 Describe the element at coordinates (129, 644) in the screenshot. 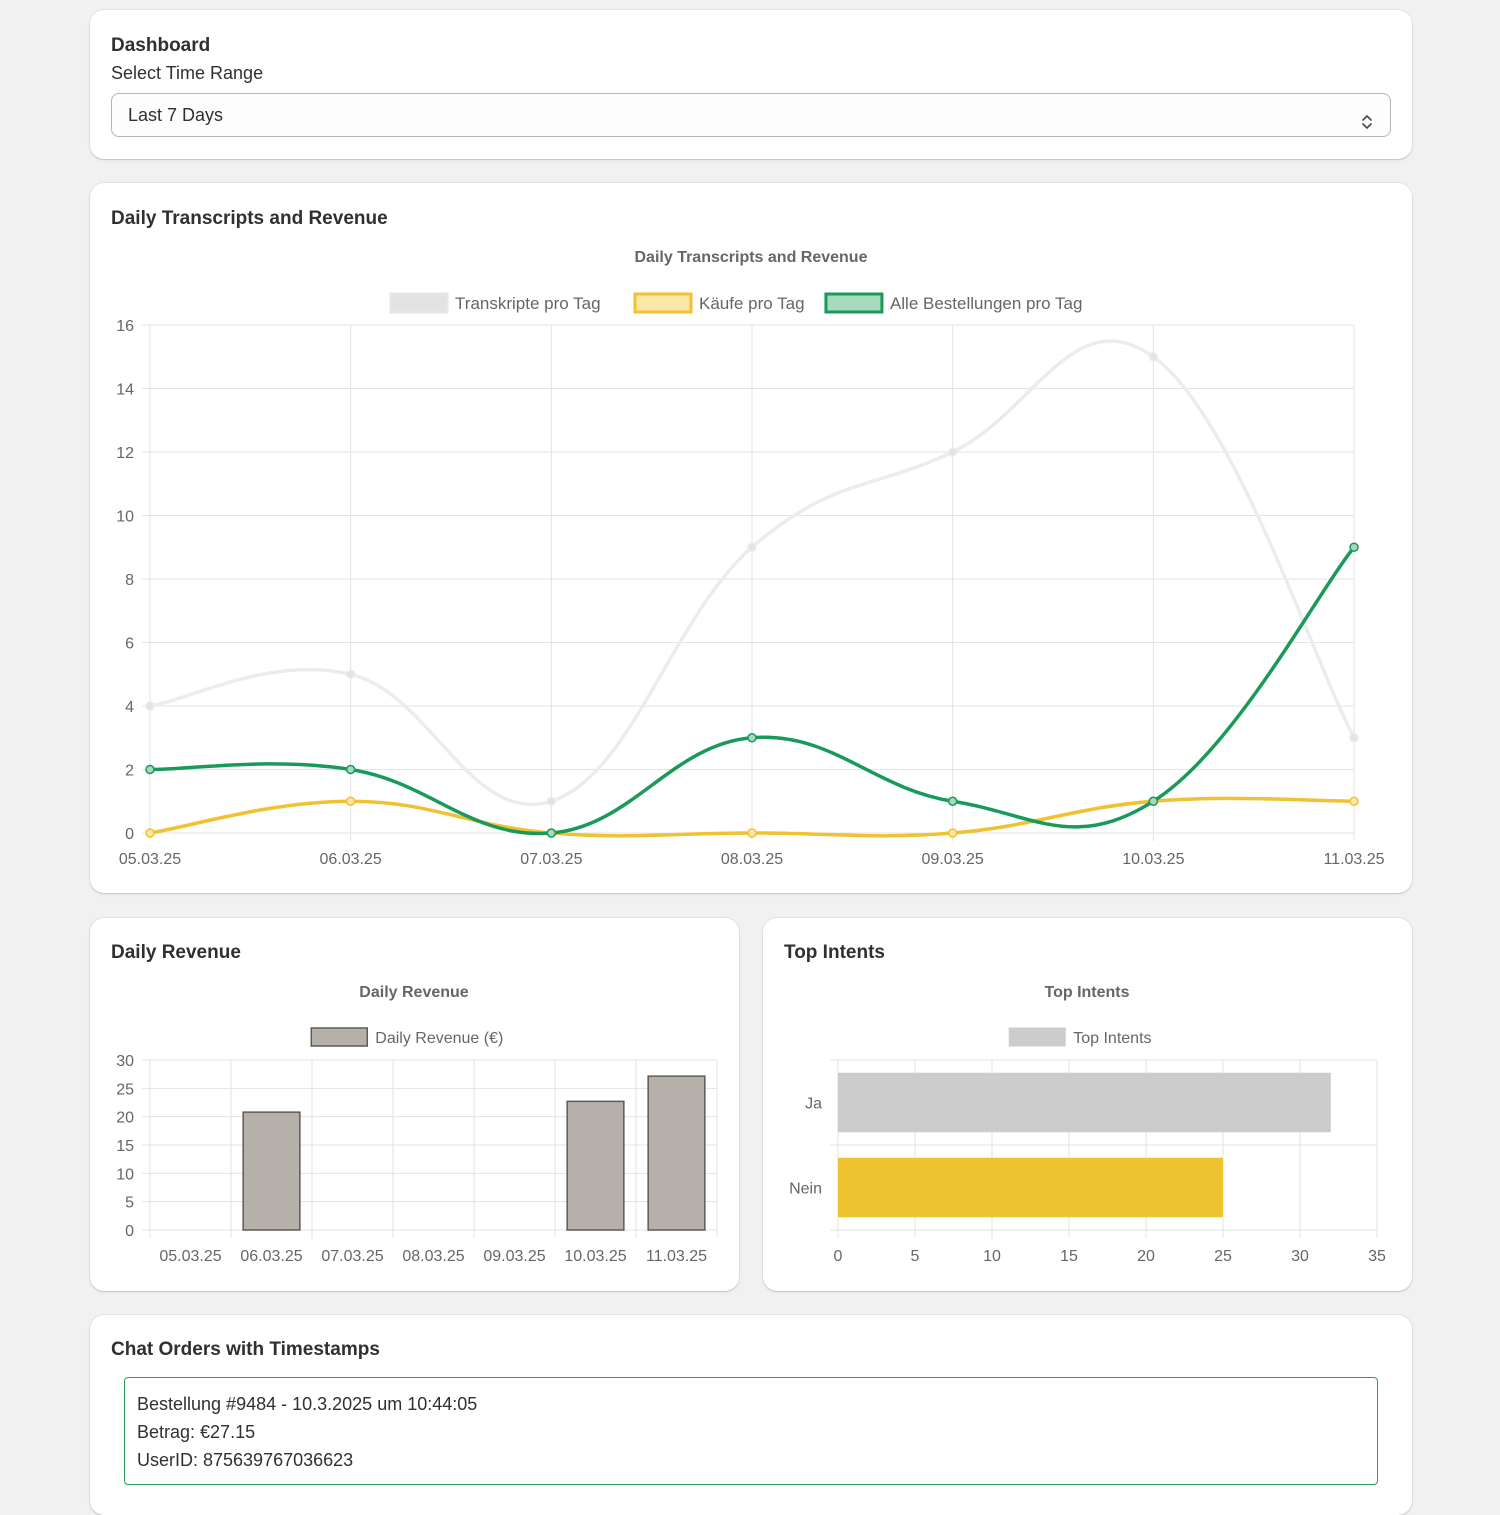

I see `y-tick-label: 6` at that location.